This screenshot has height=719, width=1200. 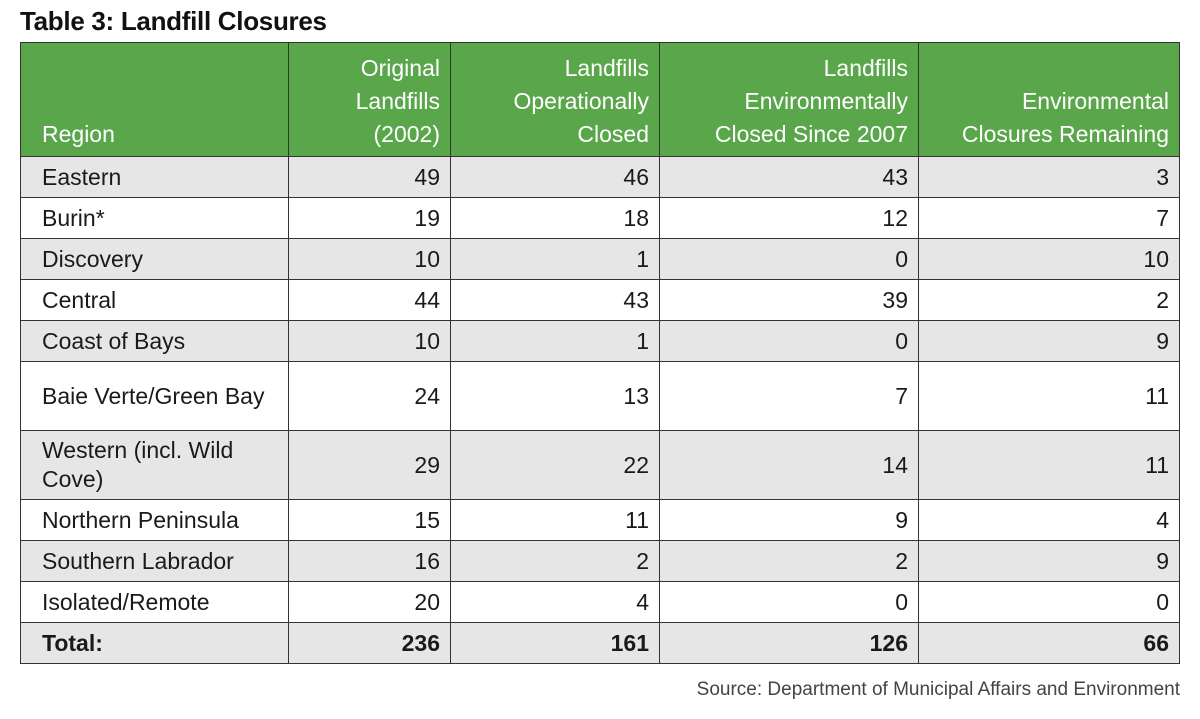 I want to click on table-row: Isolated/Remote 20 4 0 0, so click(x=600, y=602).